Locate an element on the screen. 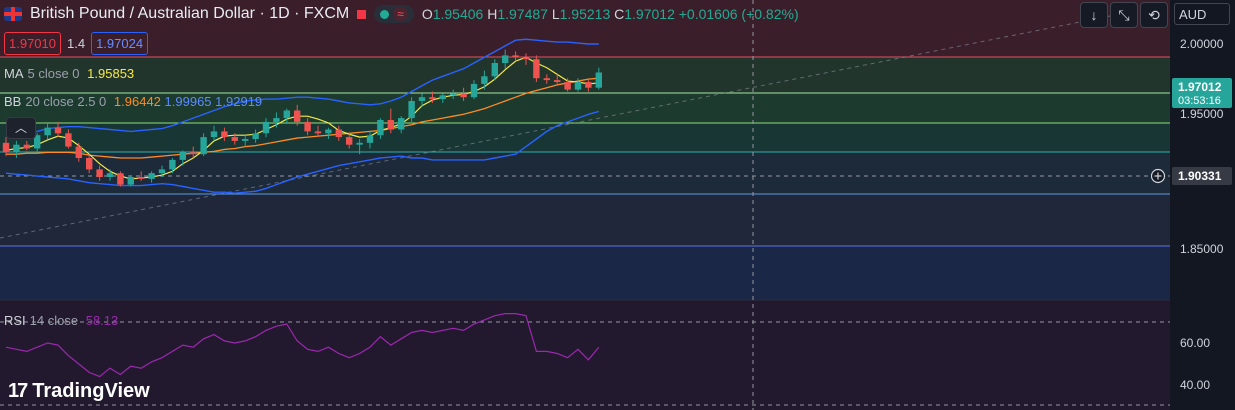  market-status-icon is located at coordinates (362, 14).